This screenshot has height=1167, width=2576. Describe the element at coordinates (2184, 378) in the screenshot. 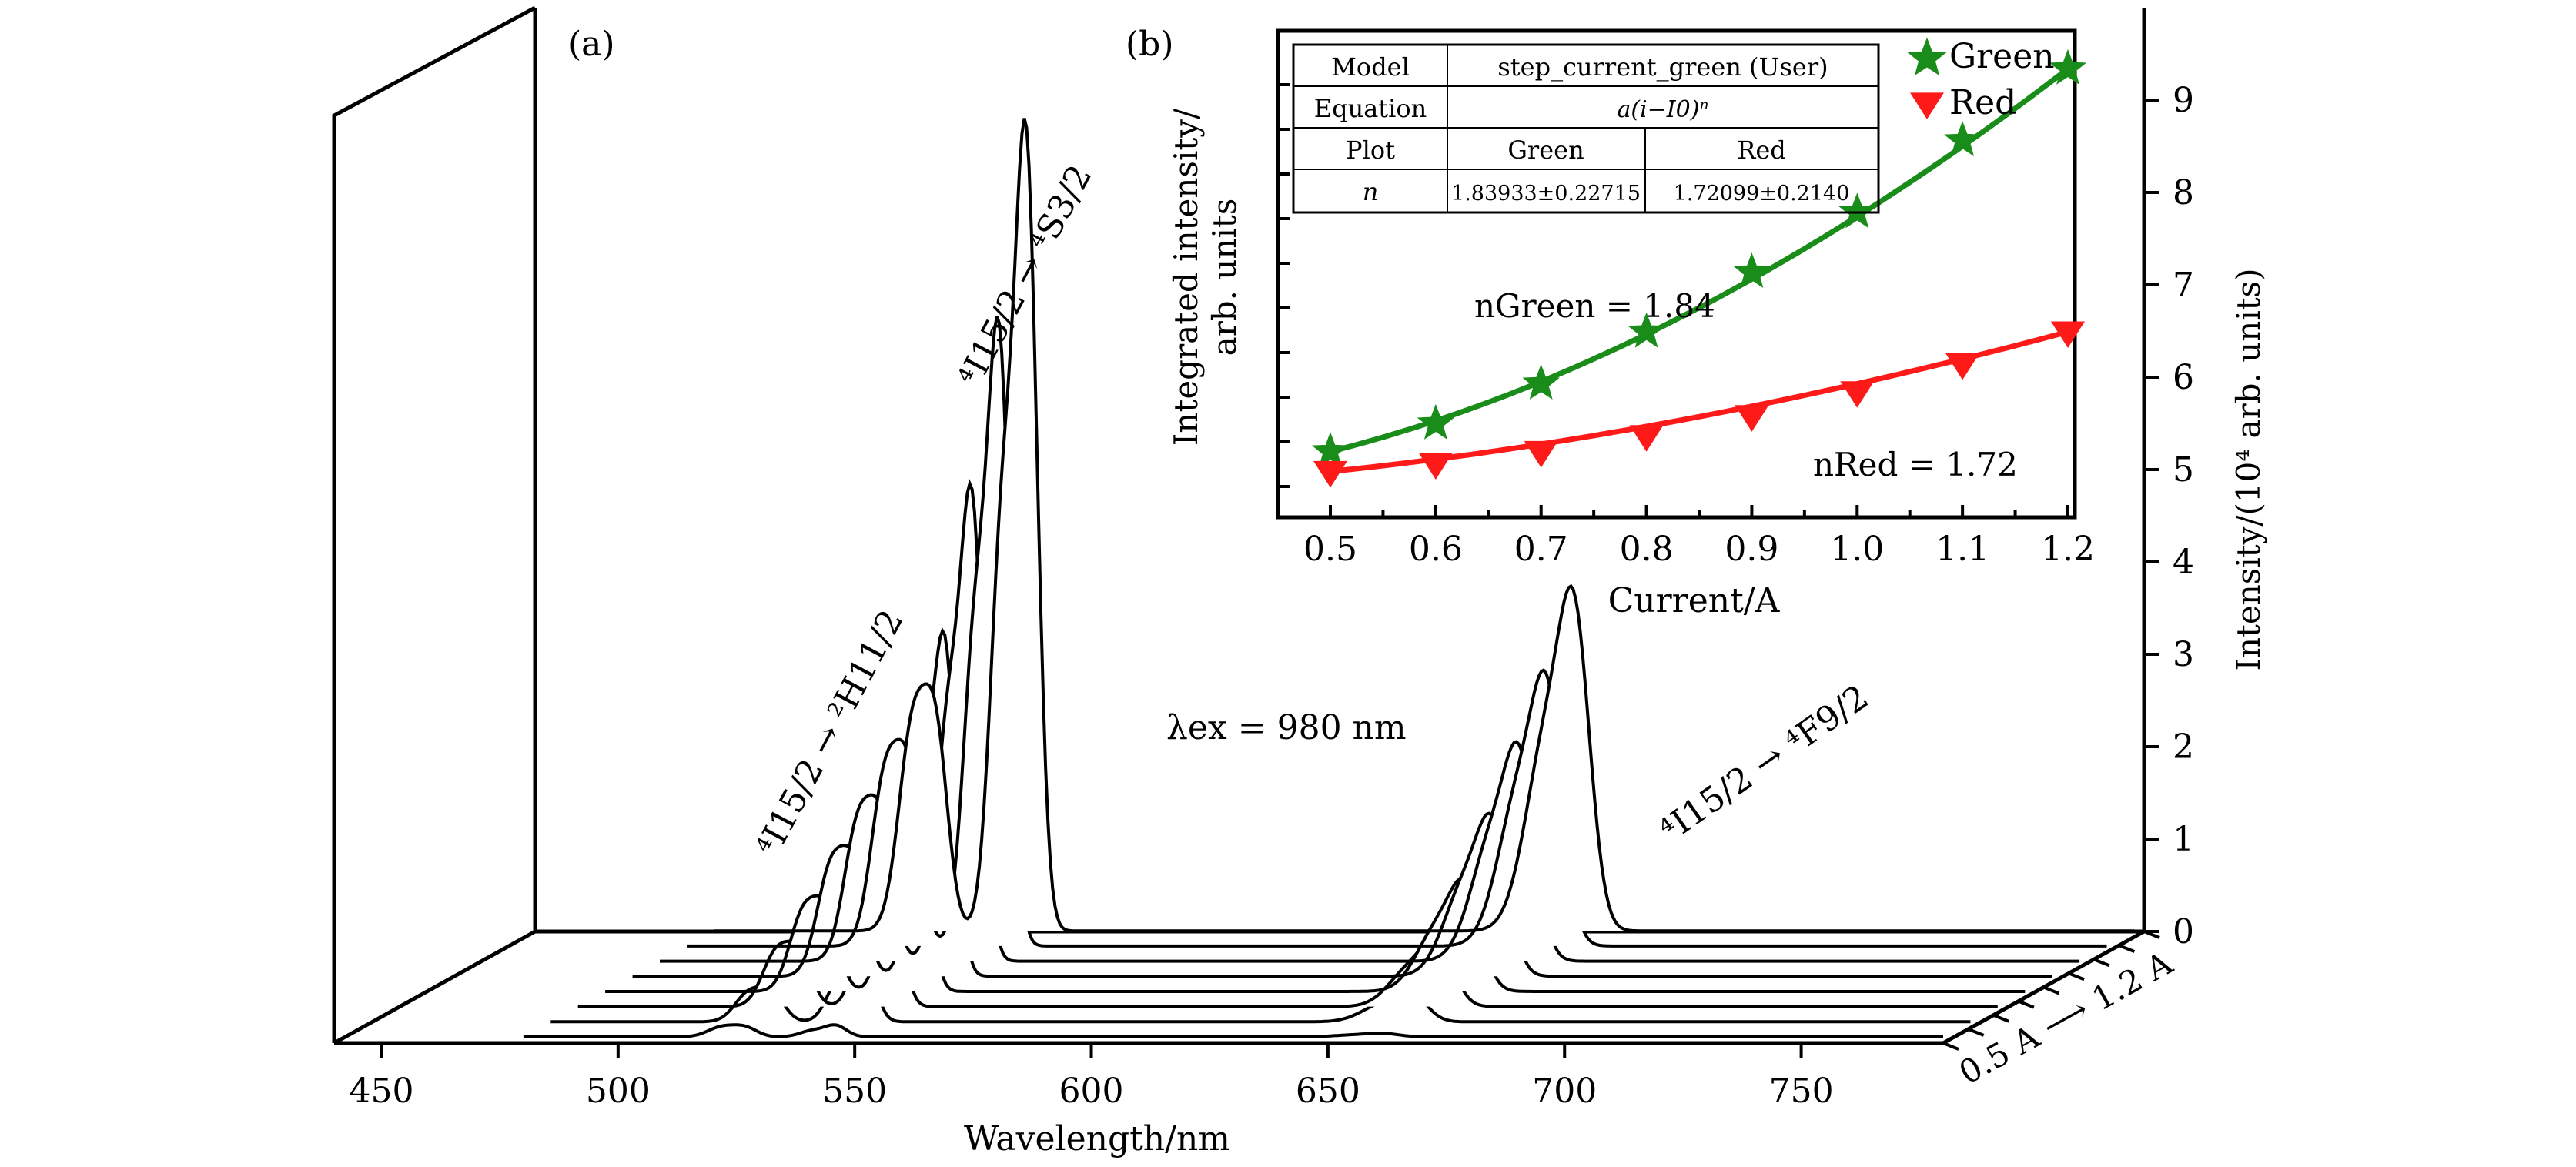

I see `y-tick-label: 6` at that location.